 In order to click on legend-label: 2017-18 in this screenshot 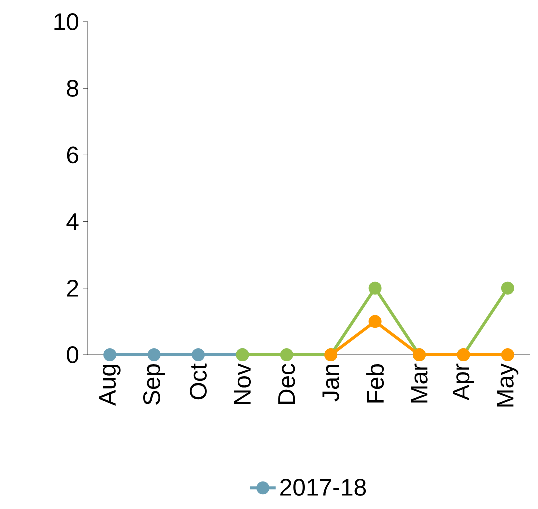, I will do `click(323, 487)`.